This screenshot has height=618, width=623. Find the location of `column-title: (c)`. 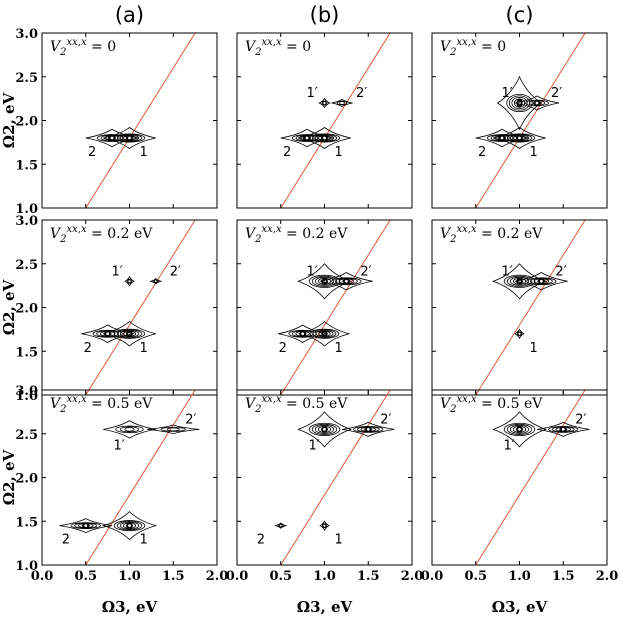

column-title: (c) is located at coordinates (520, 15).